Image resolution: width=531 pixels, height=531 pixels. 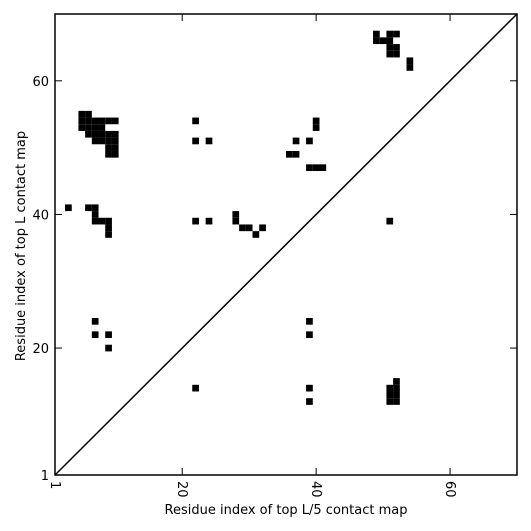 What do you see at coordinates (45, 476) in the screenshot?
I see `y-tick-label: 1` at bounding box center [45, 476].